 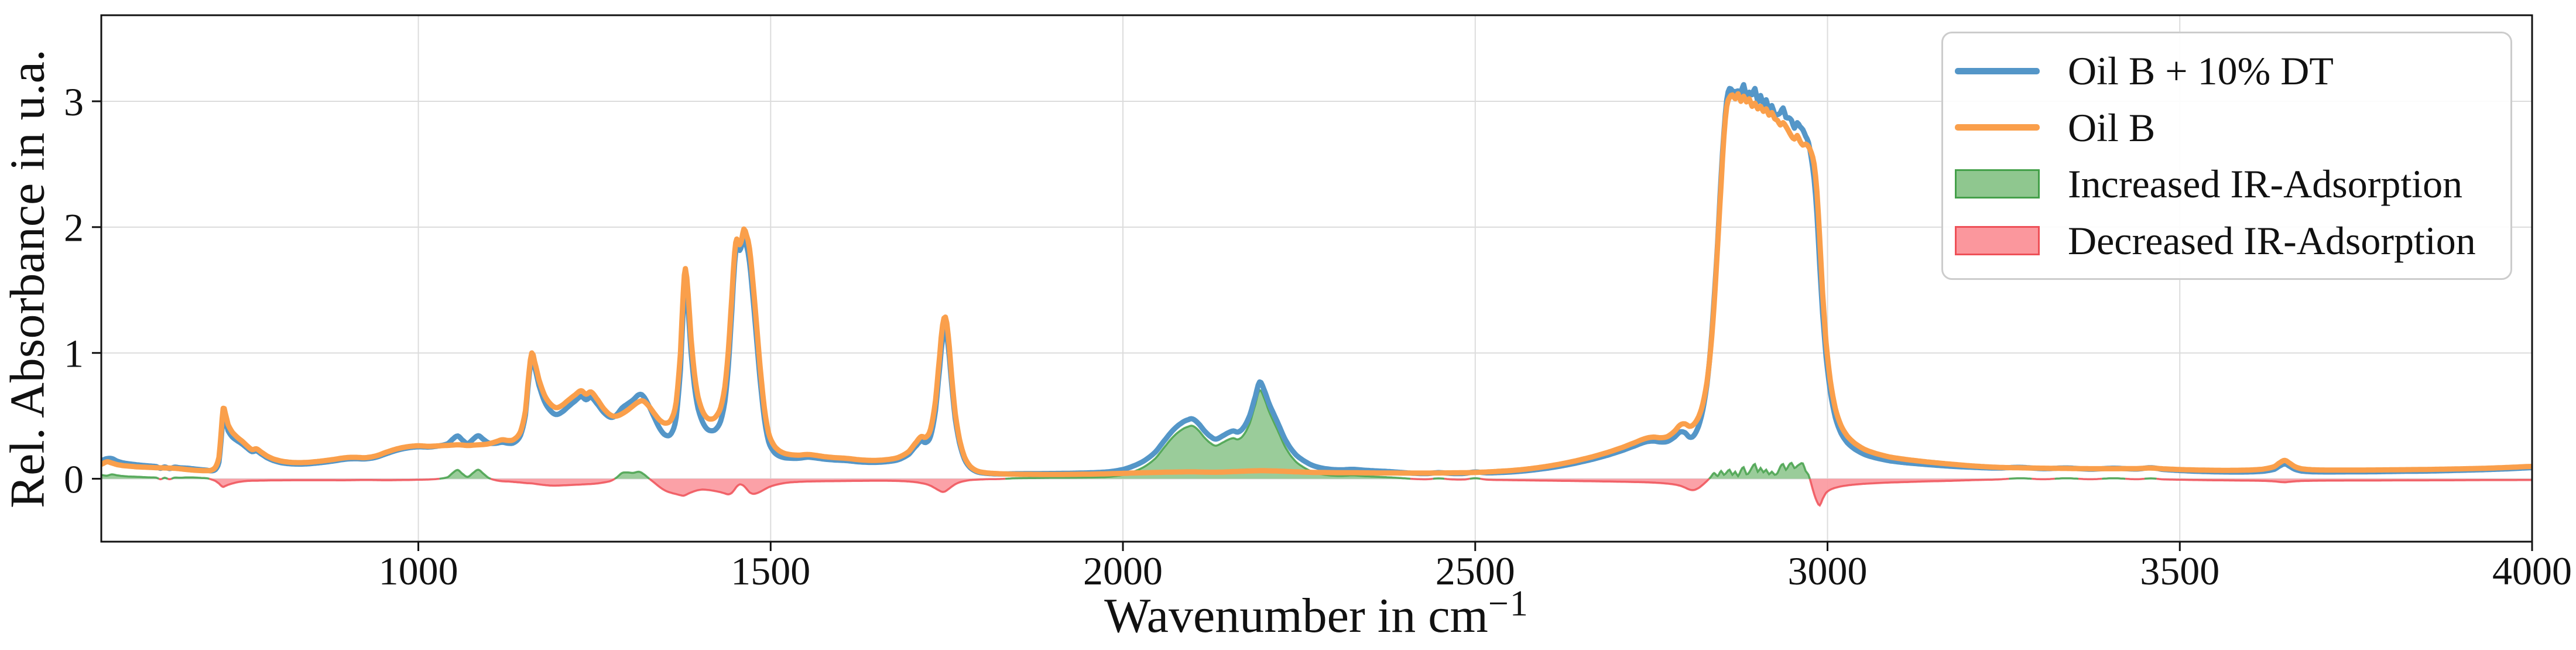 What do you see at coordinates (1828, 571) in the screenshot?
I see `x-tick-label: 3000` at bounding box center [1828, 571].